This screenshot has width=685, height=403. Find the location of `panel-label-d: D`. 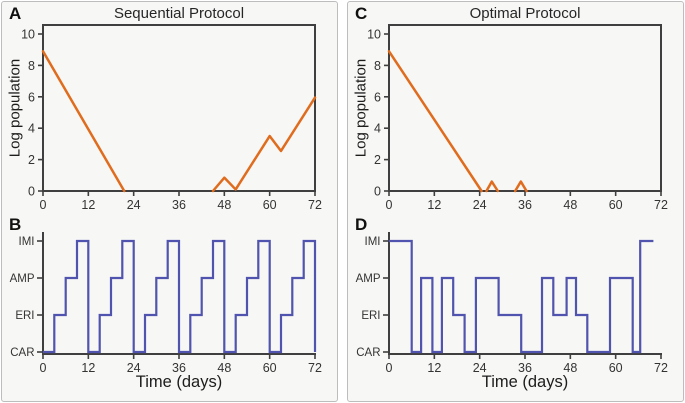

panel-label-d: D is located at coordinates (361, 224).